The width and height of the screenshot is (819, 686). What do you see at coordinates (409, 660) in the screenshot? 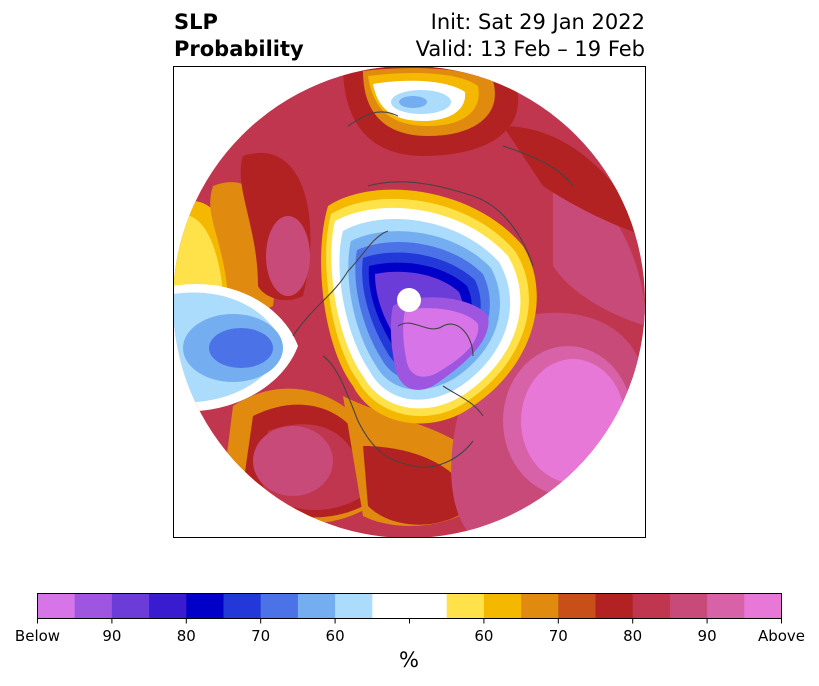
I see `colorbar-unit-label: %` at bounding box center [409, 660].